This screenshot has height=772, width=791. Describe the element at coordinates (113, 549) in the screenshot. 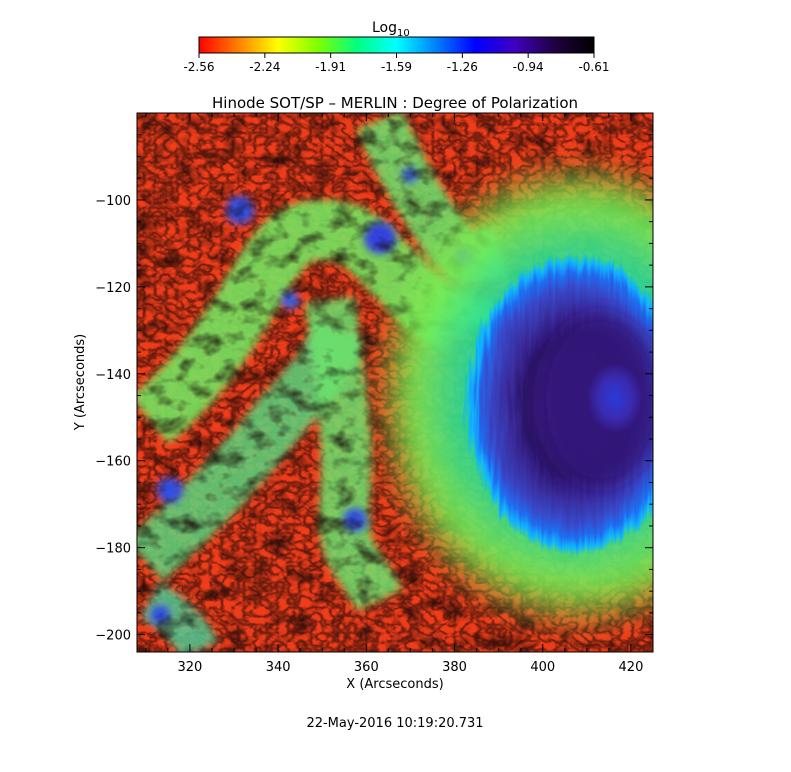

I see `y-tick-label: −180` at that location.